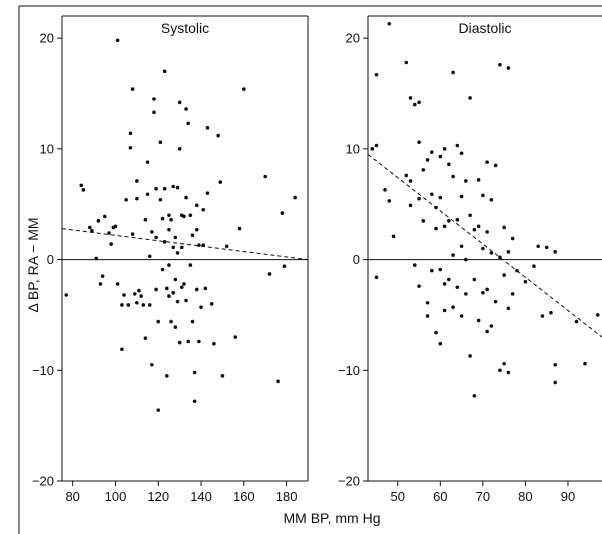  What do you see at coordinates (244, 496) in the screenshot?
I see `x-tick-label: 160` at bounding box center [244, 496].